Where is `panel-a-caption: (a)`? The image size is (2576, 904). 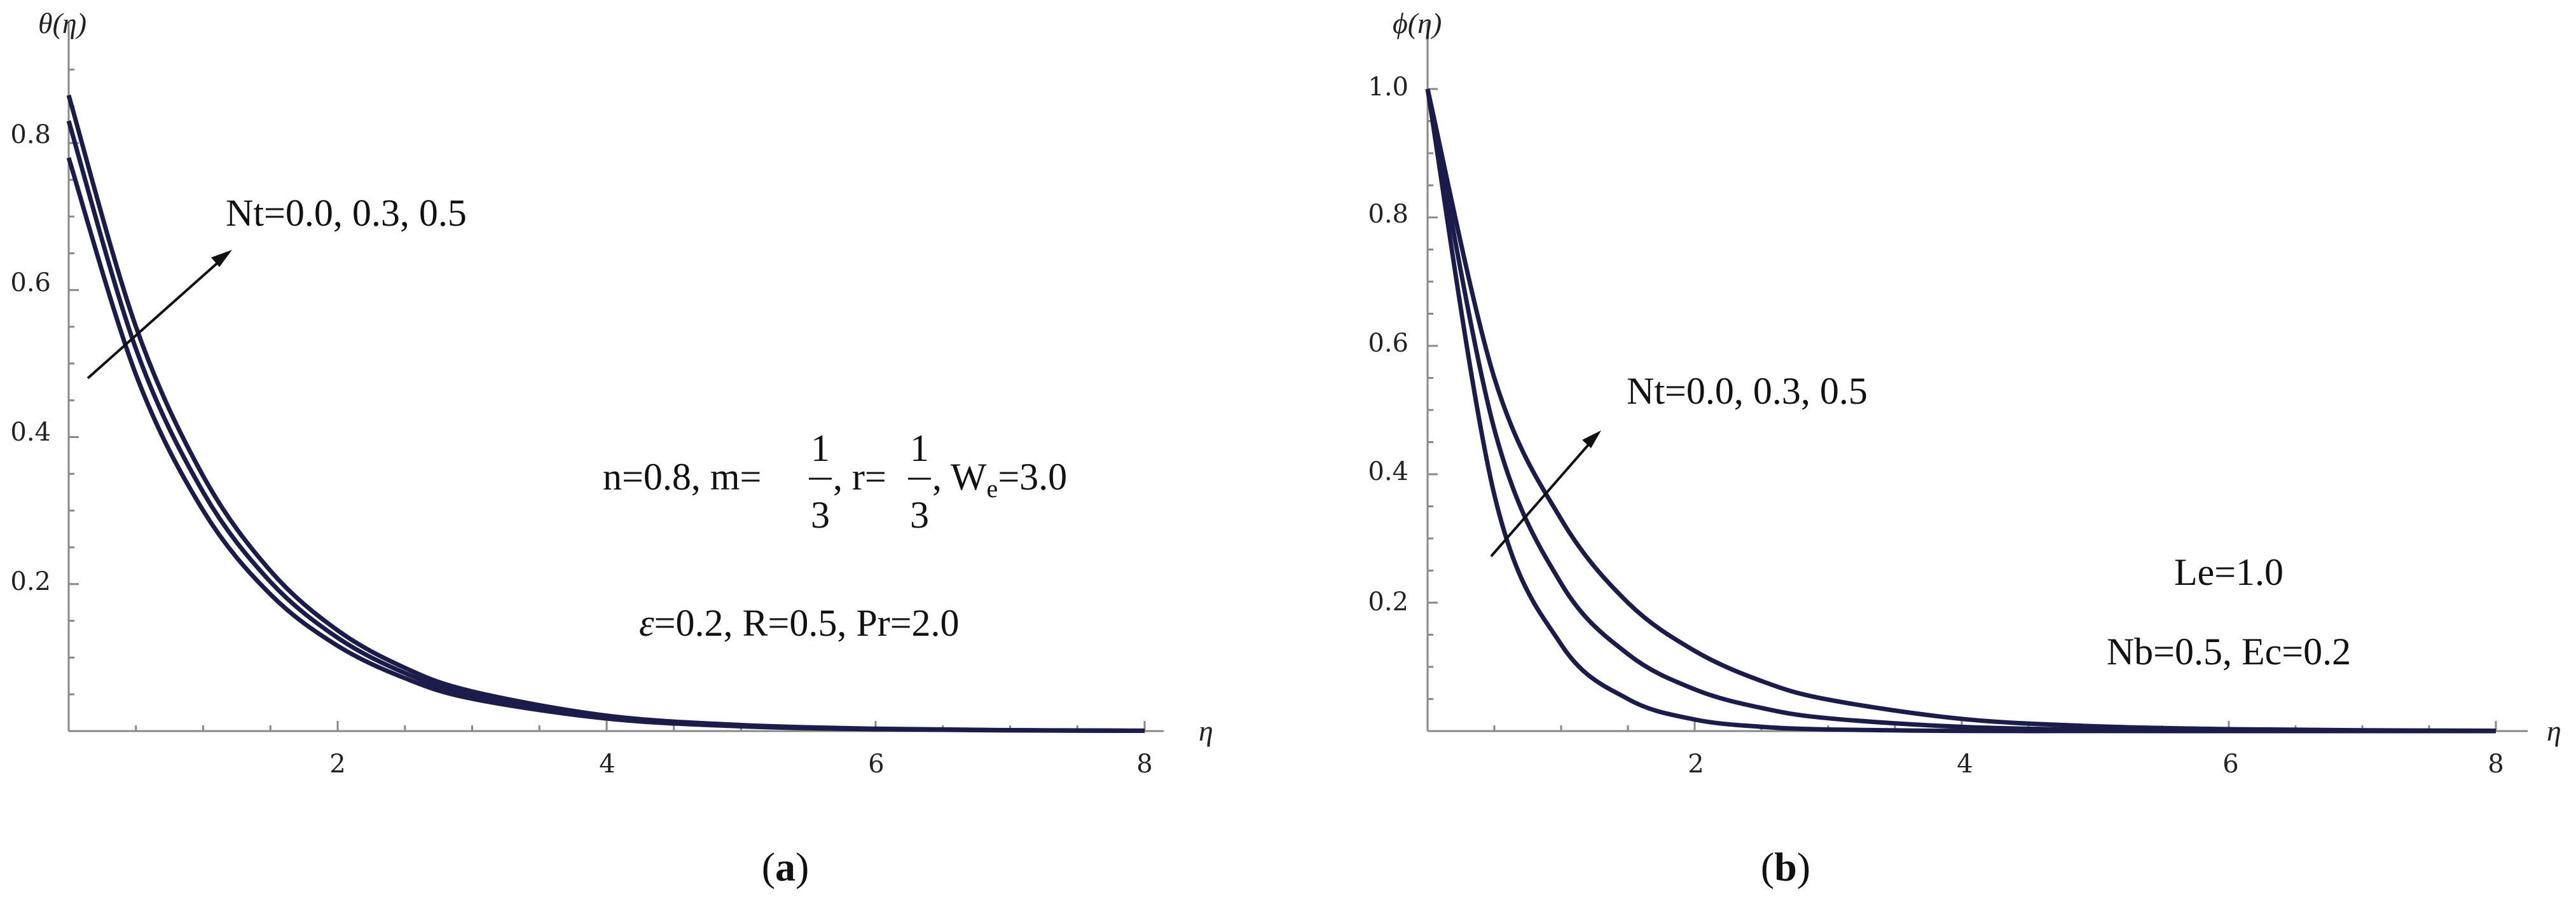
panel-a-caption: (a) is located at coordinates (785, 866).